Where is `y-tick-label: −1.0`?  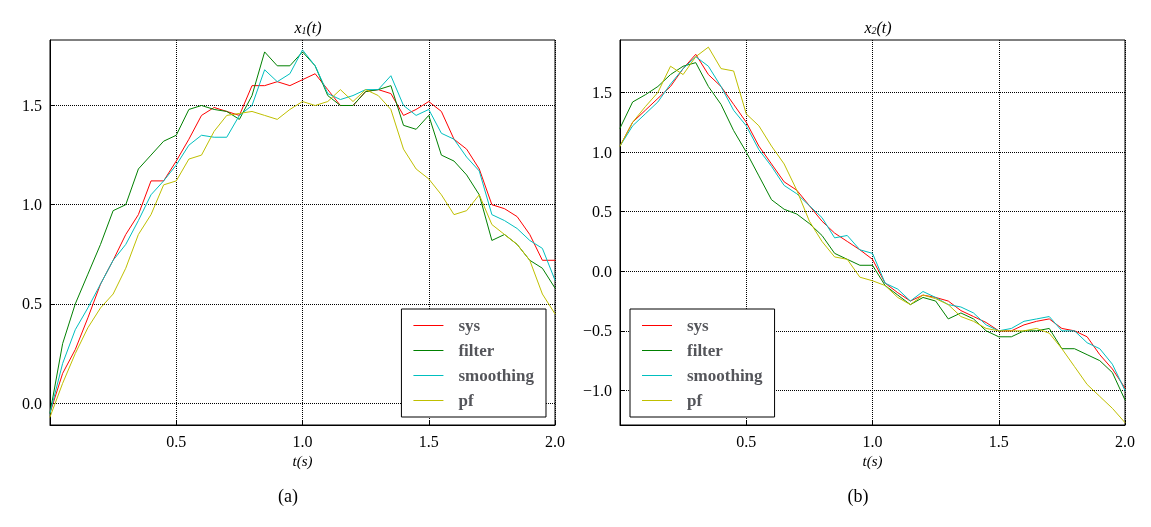 y-tick-label: −1.0 is located at coordinates (597, 390).